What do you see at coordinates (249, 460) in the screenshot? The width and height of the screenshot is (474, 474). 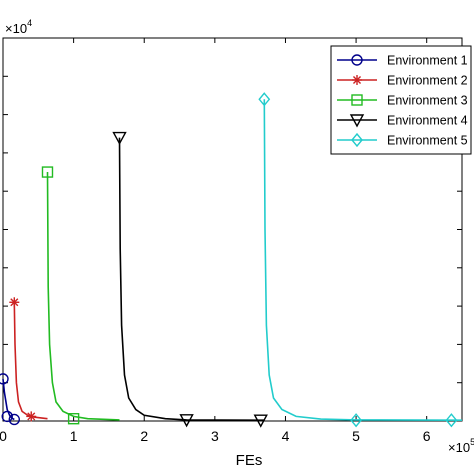 I see `x-axis-label: FEs` at bounding box center [249, 460].